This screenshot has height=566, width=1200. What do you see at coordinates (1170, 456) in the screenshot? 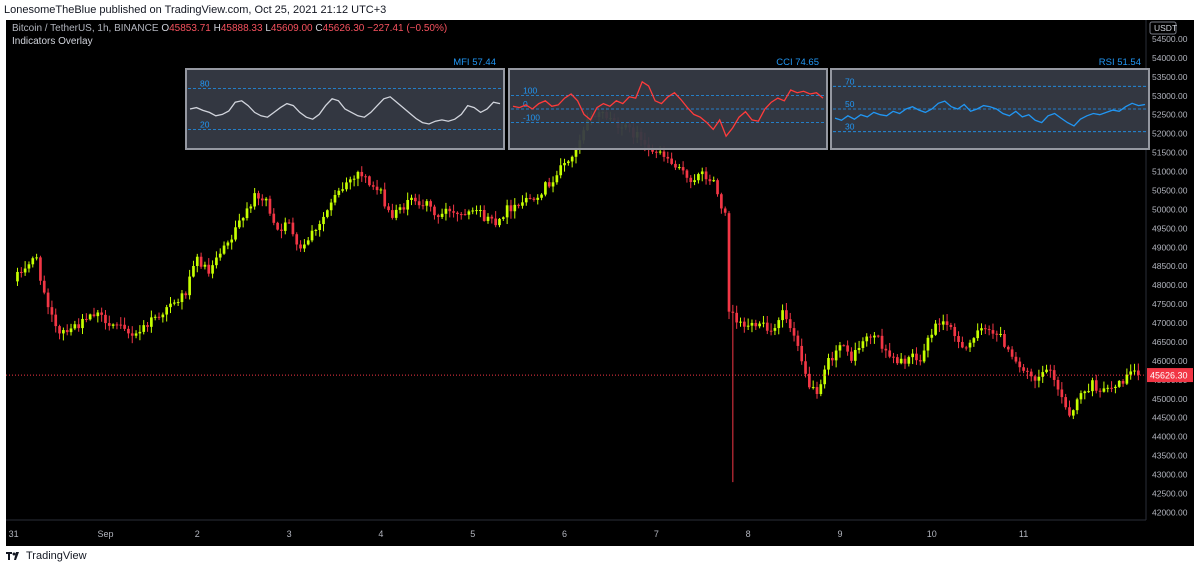
I see `y-tick-label: 43500.00` at bounding box center [1170, 456].